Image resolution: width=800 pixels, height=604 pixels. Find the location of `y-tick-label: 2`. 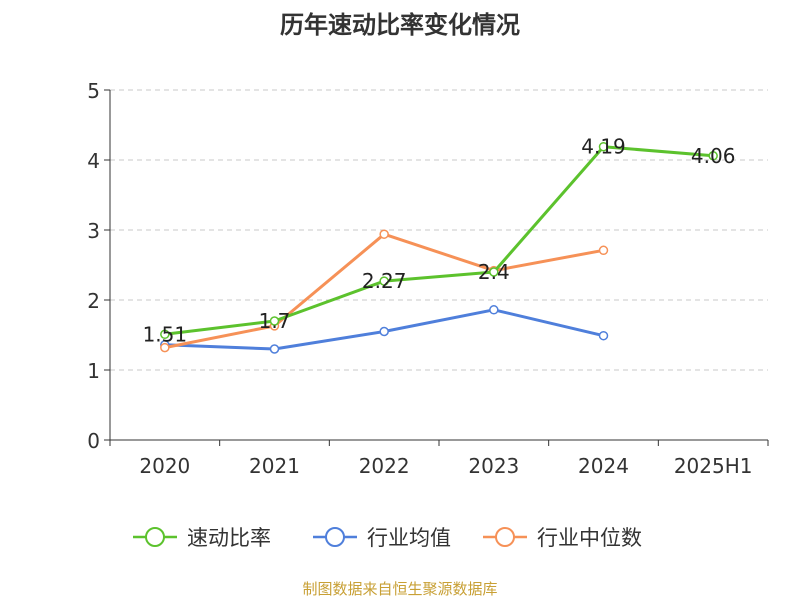

y-tick-label: 2 is located at coordinates (93, 301).